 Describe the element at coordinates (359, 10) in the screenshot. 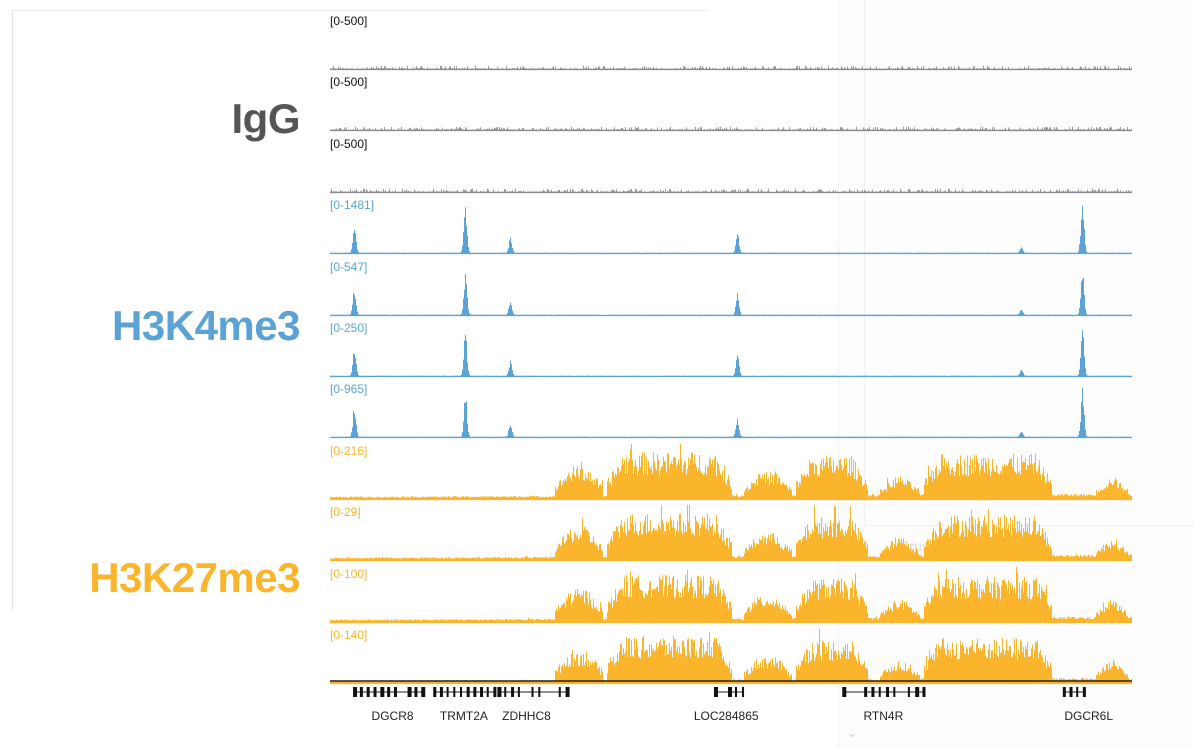

I see `panel-top-border` at that location.